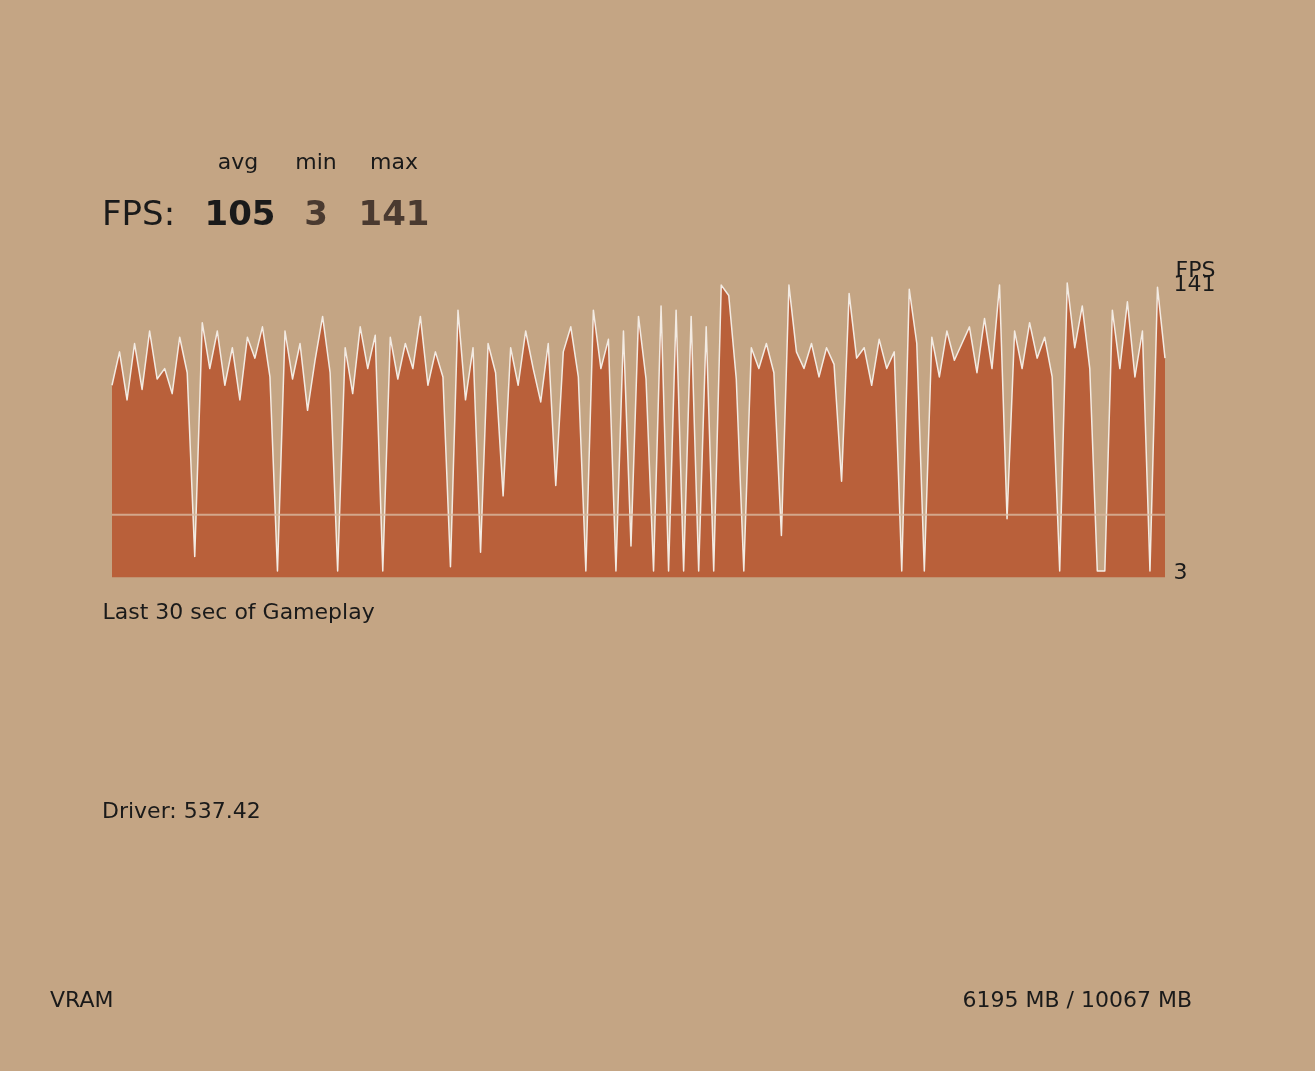 This screenshot has width=1316, height=1078. Describe the element at coordinates (238, 161) in the screenshot. I see `text: avg` at that location.